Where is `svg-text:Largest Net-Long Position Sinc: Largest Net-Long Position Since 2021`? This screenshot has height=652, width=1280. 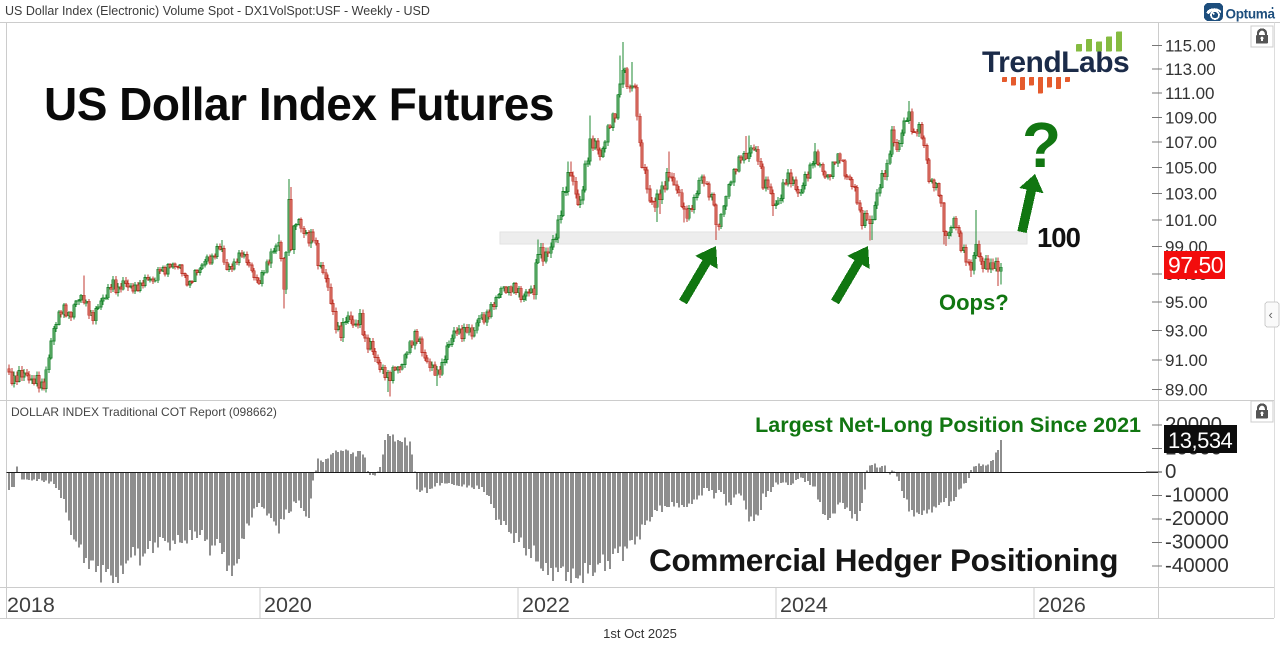
svg-text:Largest Net-Long Position Sinc: Largest Net-Long Position Since 2021 is located at coordinates (948, 425).